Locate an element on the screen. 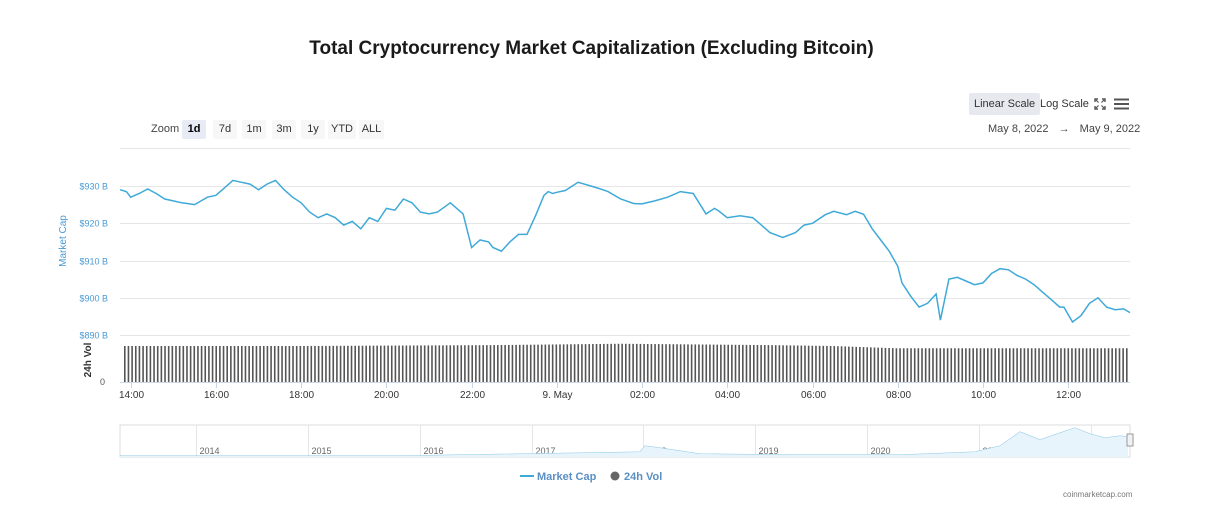 This screenshot has height=526, width=1222. navigator: 201420152016201720182019202020212022 is located at coordinates (626, 441).